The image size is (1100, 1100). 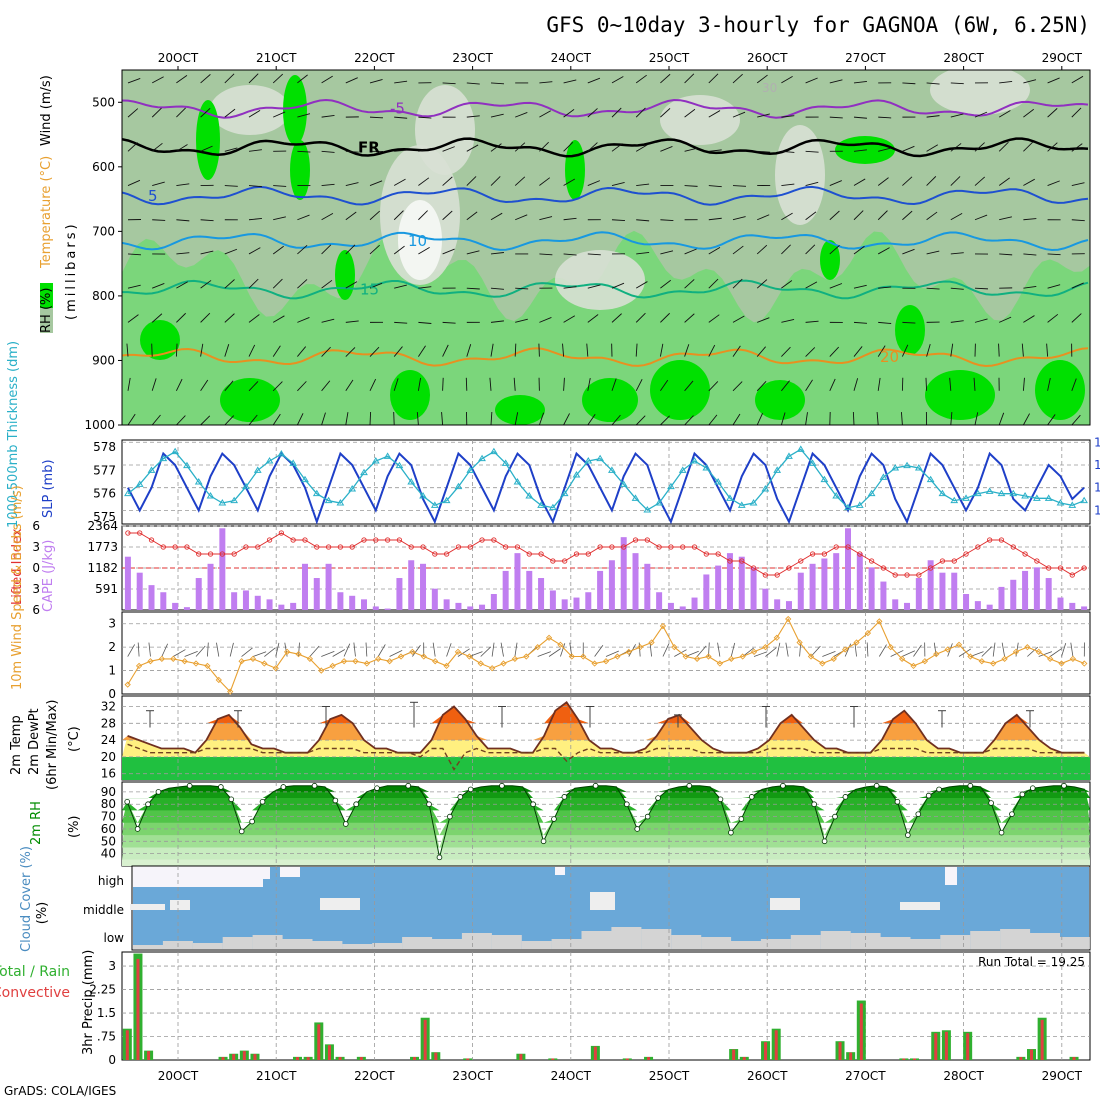 I want to click on cape-tick: 591, so click(x=106, y=589).